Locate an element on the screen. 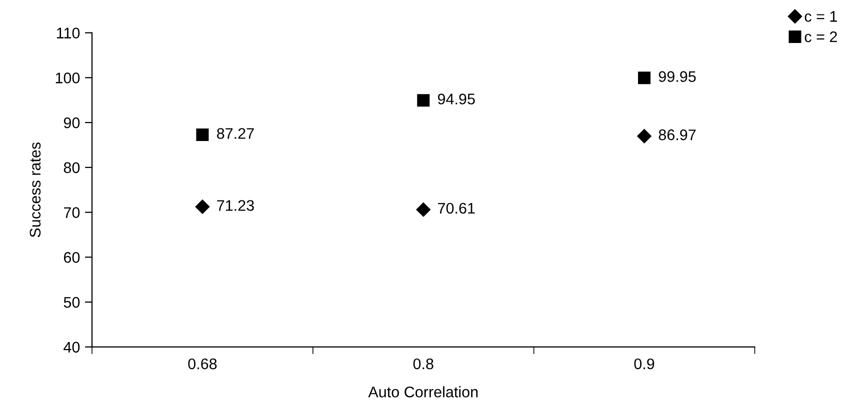 This screenshot has height=415, width=848. y-tick-label: 70 is located at coordinates (72, 212).